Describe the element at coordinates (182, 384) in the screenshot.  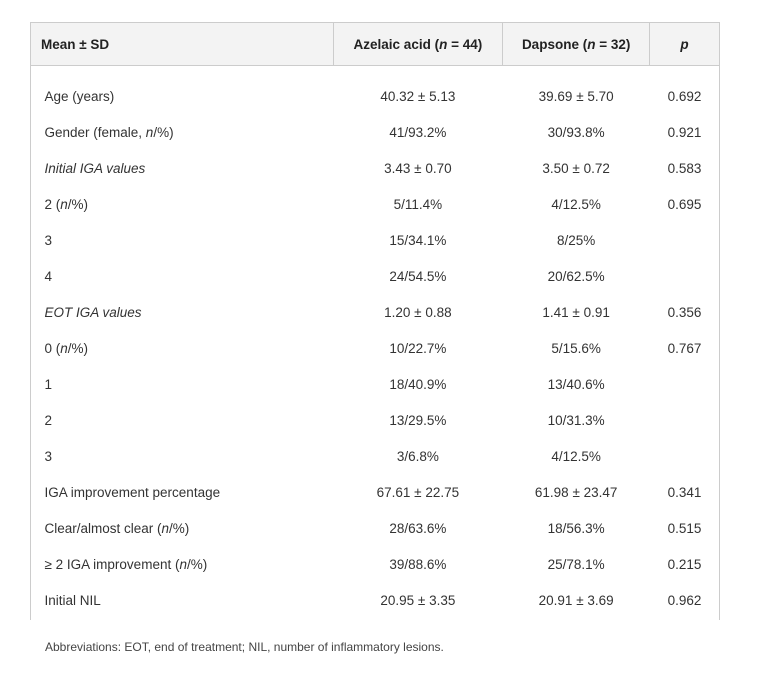
I see `row-label: 1` at that location.